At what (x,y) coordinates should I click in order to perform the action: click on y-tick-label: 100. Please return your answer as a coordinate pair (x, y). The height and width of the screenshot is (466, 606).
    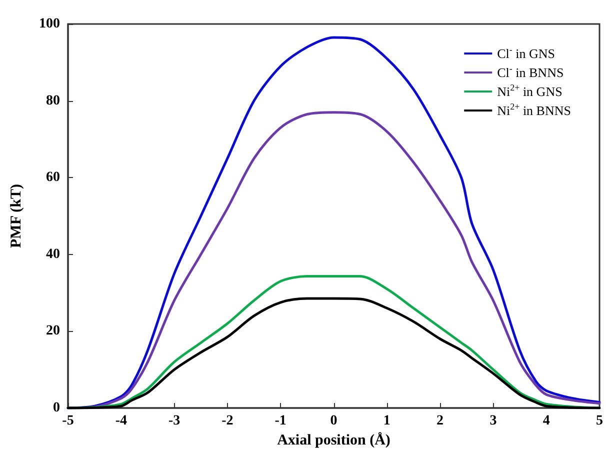
    Looking at the image, I should click on (49, 24).